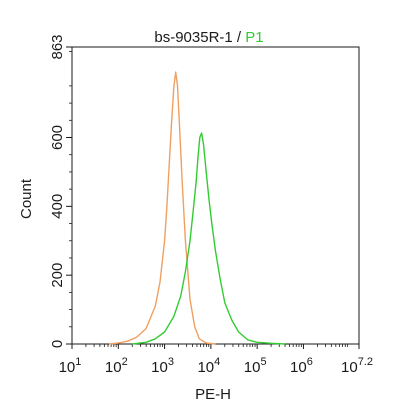 The image size is (400, 407). Describe the element at coordinates (60, 191) in the screenshot. I see `y-axis-ticks: 0 200 400 600 863` at that location.